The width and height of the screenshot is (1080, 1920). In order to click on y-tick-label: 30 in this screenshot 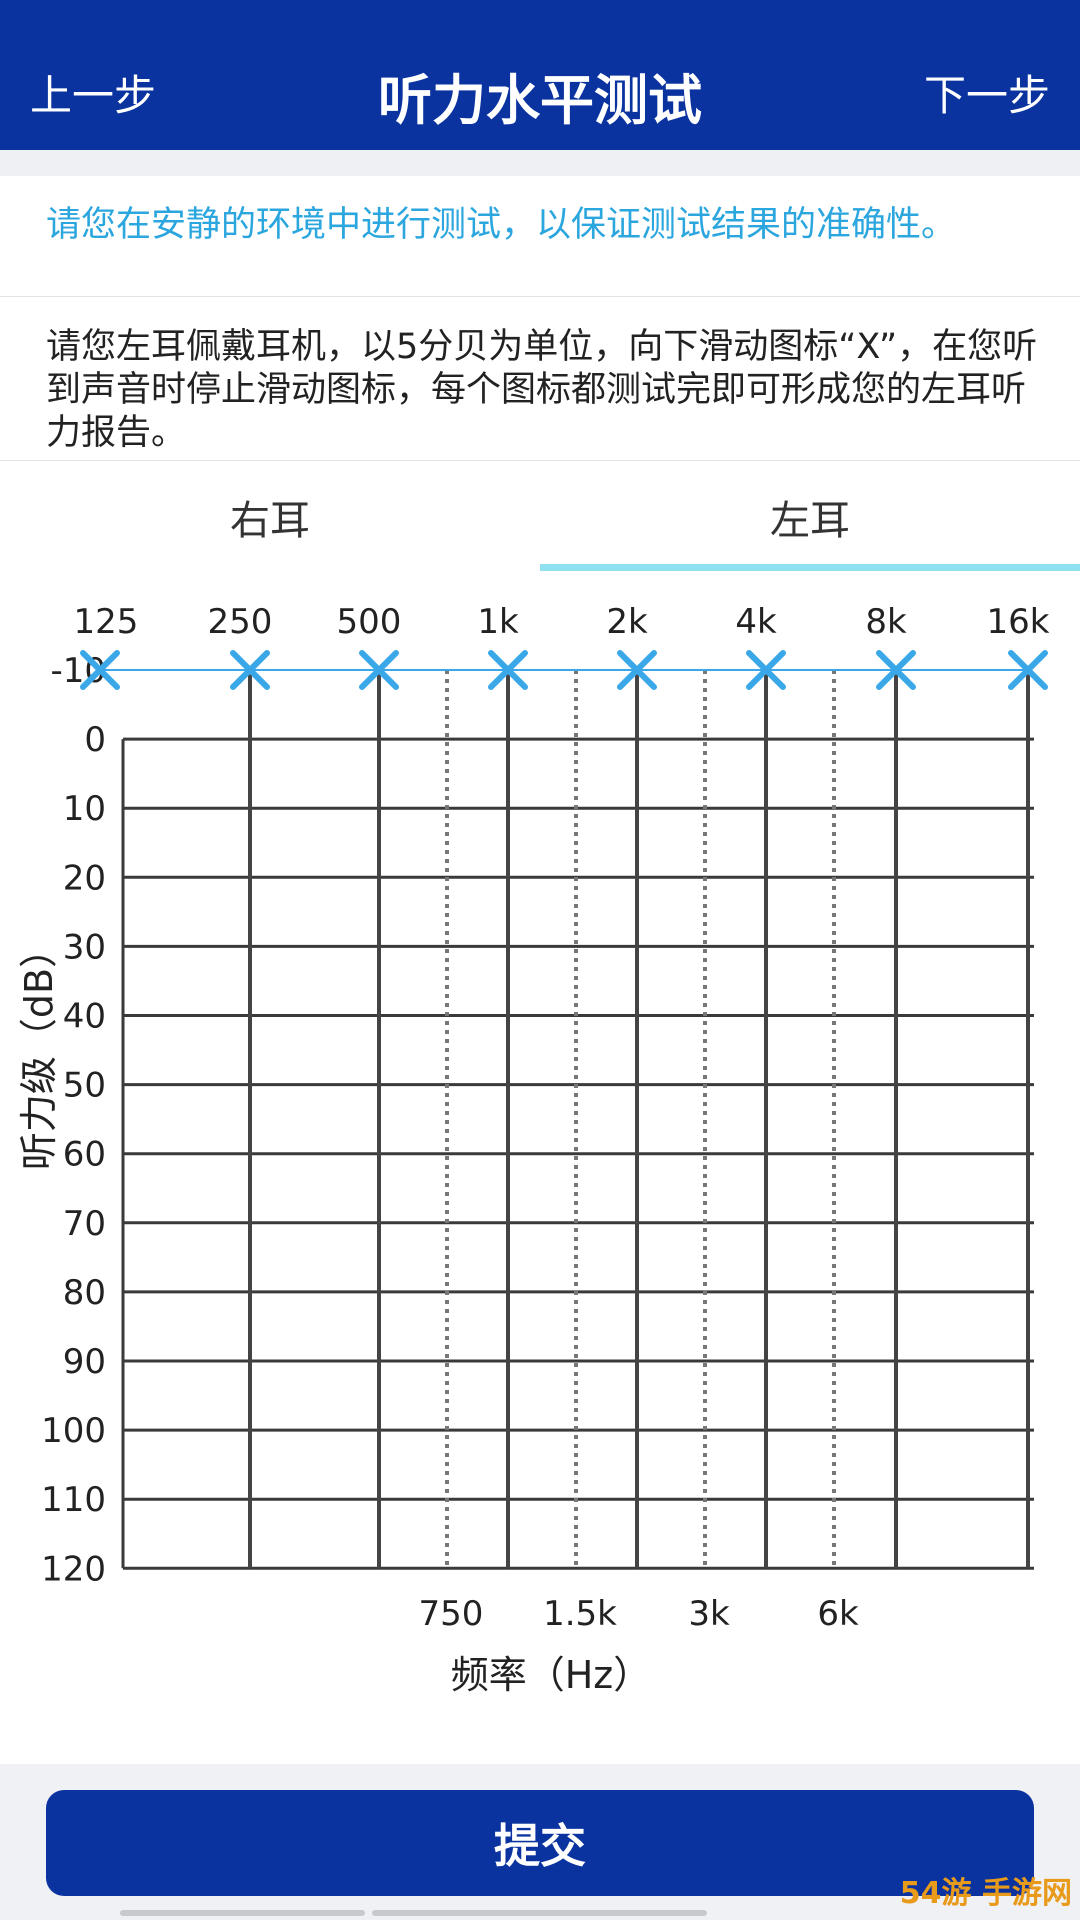, I will do `click(84, 947)`.